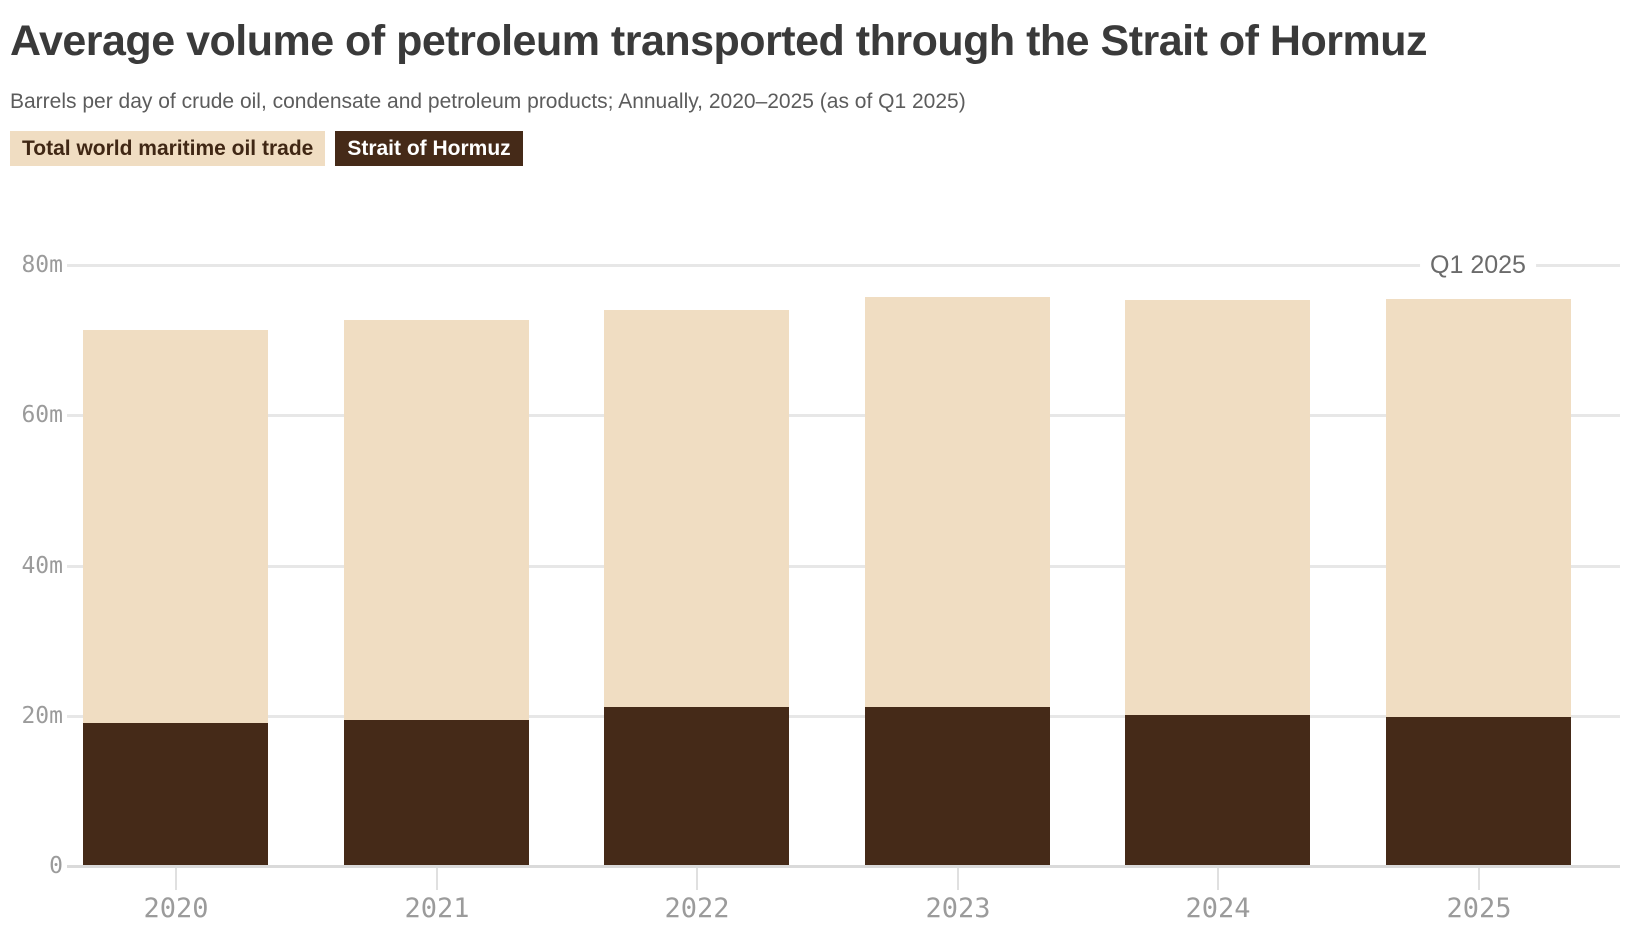  What do you see at coordinates (42, 566) in the screenshot?
I see `y-axis-label-40m: 40m` at bounding box center [42, 566].